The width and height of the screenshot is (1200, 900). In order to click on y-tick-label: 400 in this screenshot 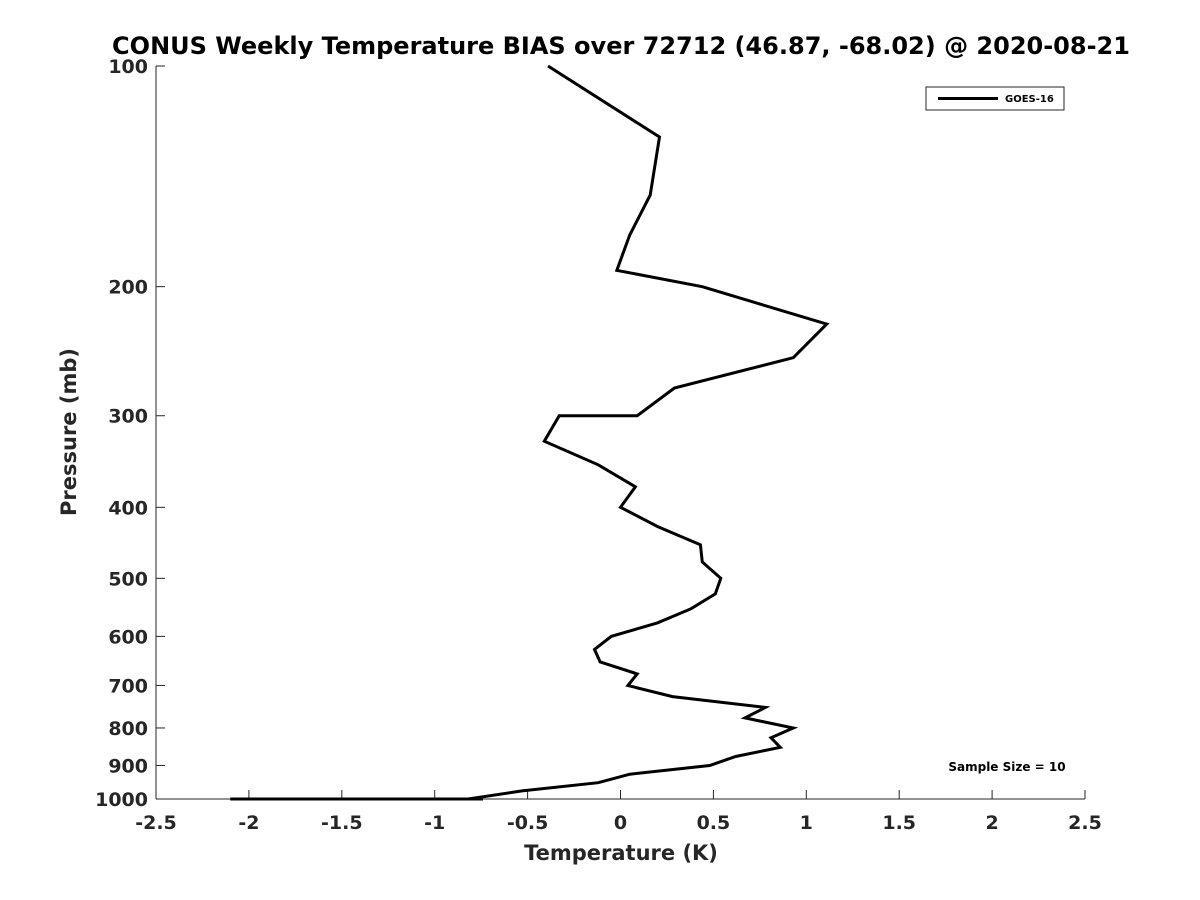, I will do `click(128, 508)`.